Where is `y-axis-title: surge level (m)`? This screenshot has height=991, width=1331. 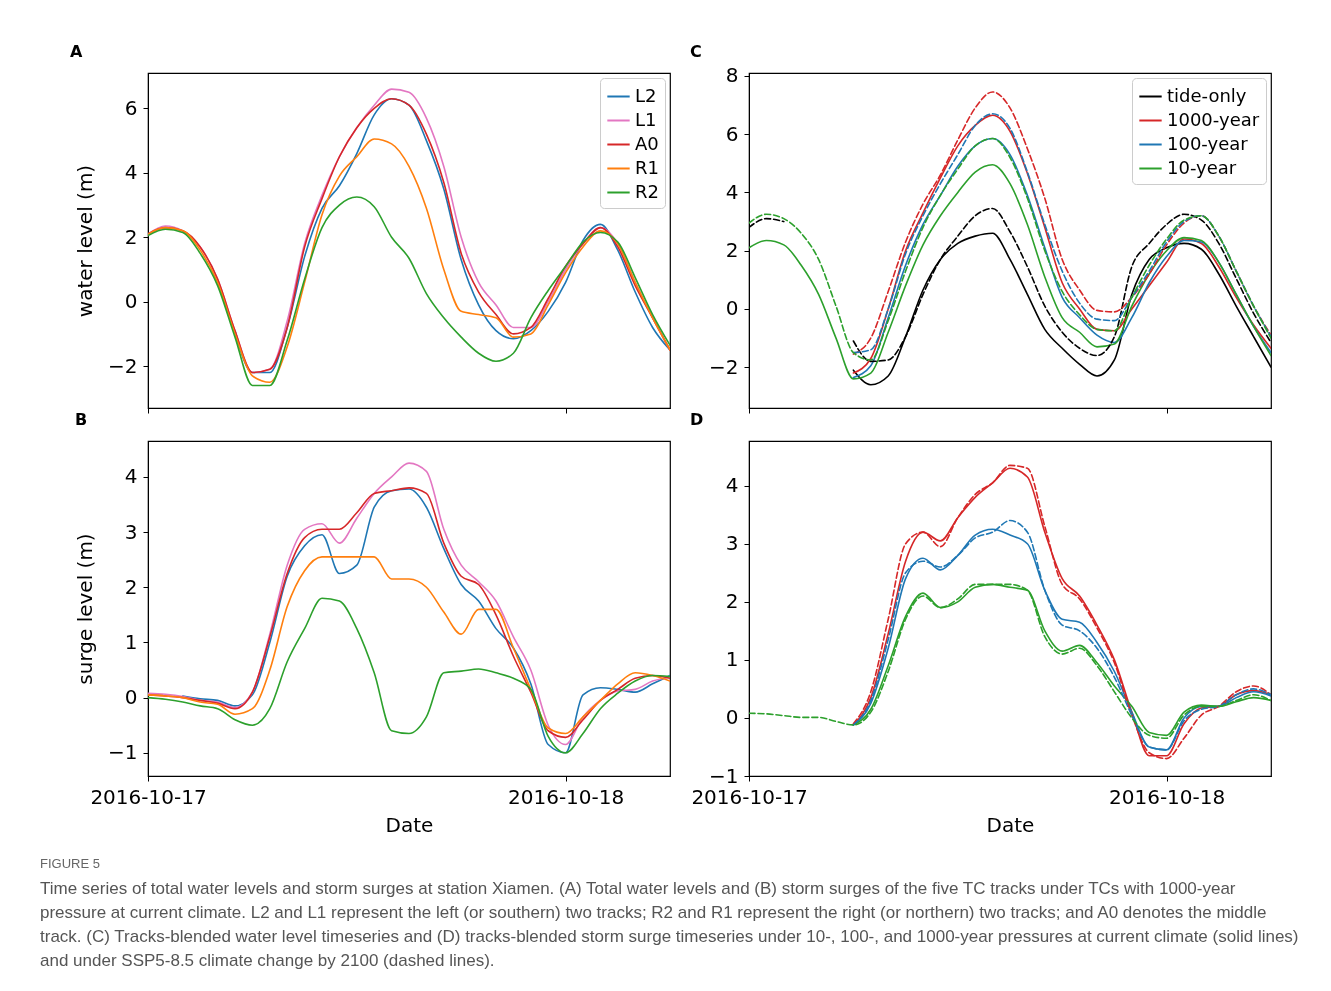 y-axis-title: surge level (m) is located at coordinates (85, 609).